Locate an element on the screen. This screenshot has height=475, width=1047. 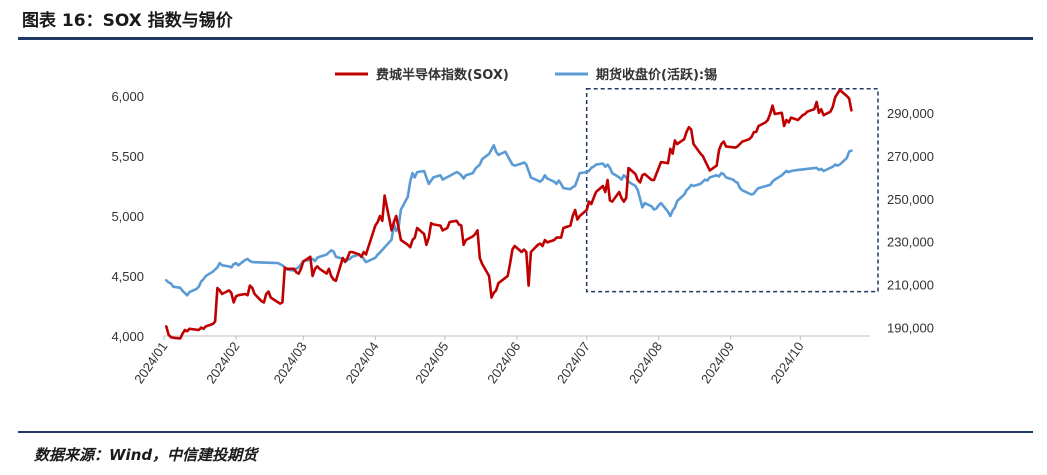
x-tick-label: 2024/10 is located at coordinates (787, 362).